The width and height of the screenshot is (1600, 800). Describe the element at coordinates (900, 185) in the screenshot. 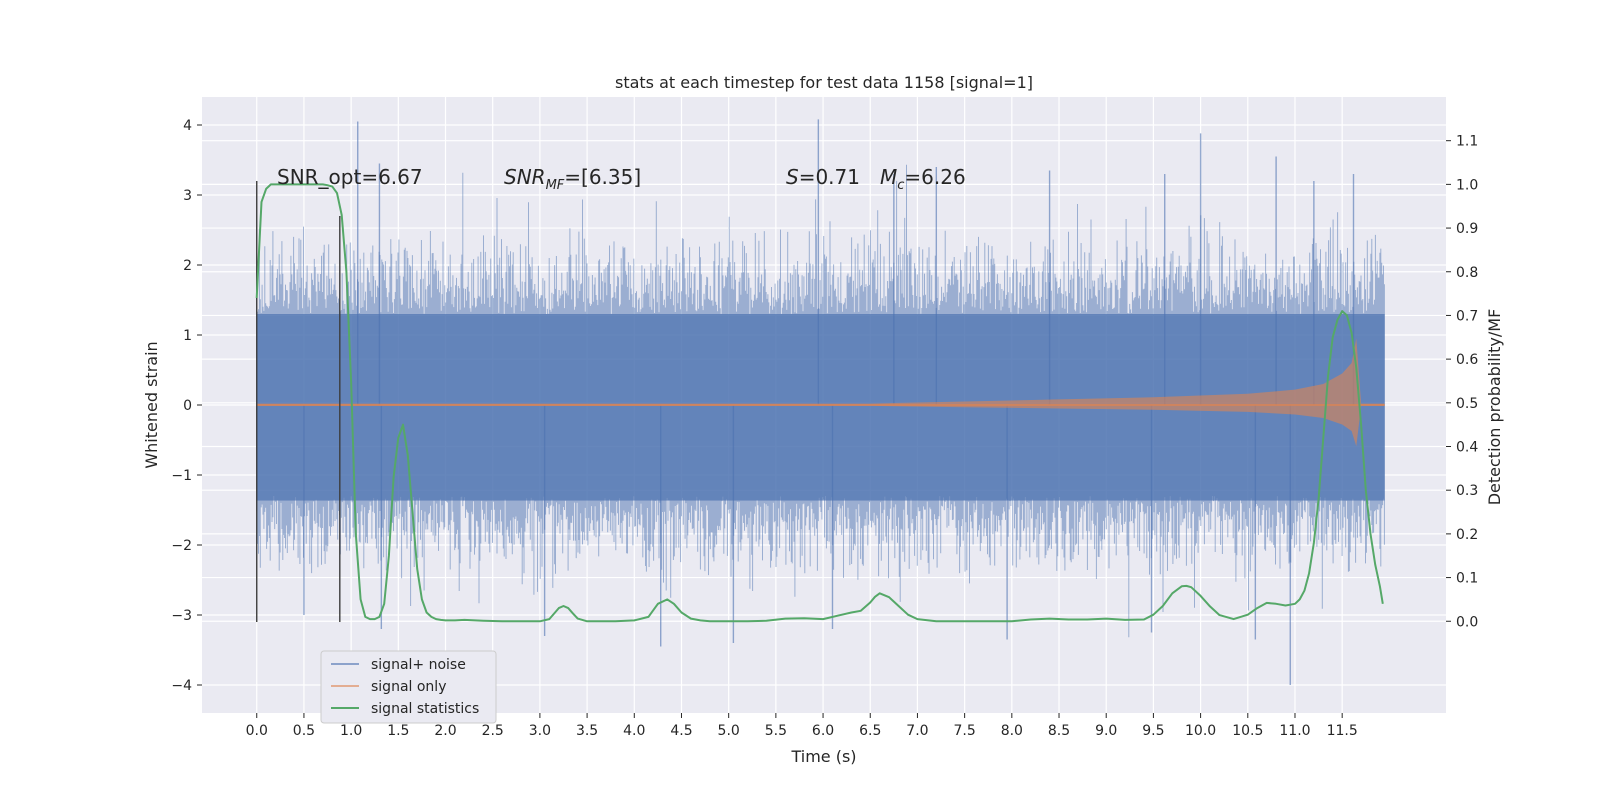

I see `mc-sub: c` at that location.